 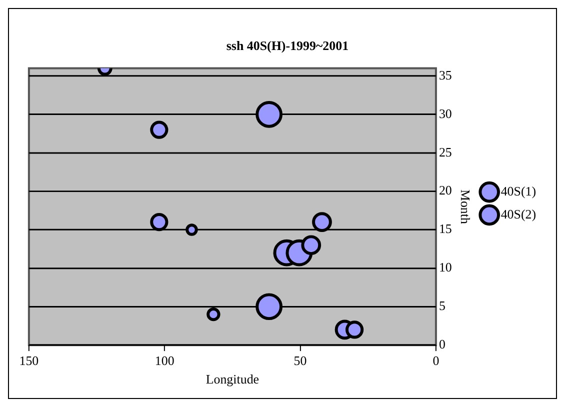 What do you see at coordinates (29, 360) in the screenshot?
I see `x-tick-label: 150` at bounding box center [29, 360].